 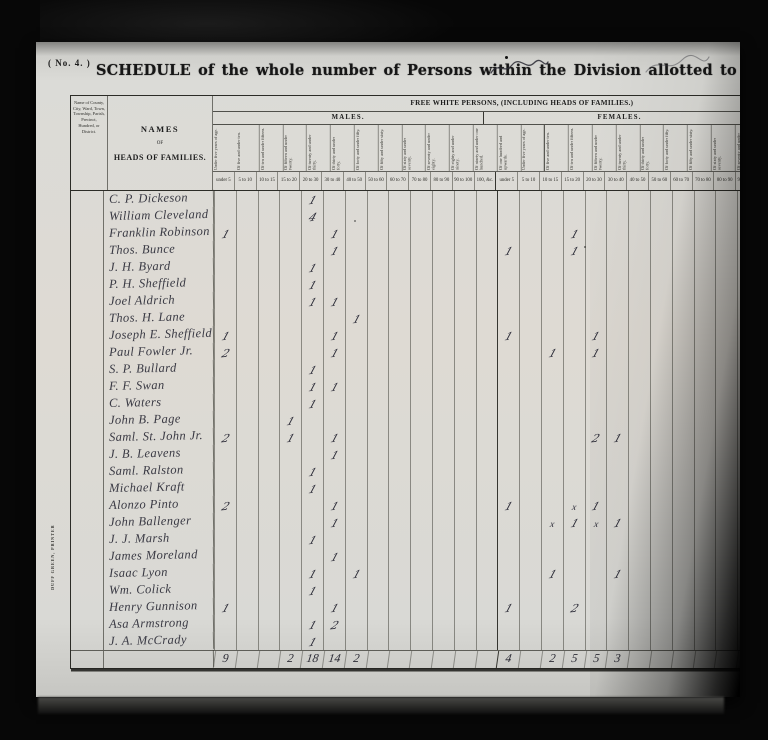 I want to click on age-column-label: Of fifty and under sixty., so click(x=390, y=148).